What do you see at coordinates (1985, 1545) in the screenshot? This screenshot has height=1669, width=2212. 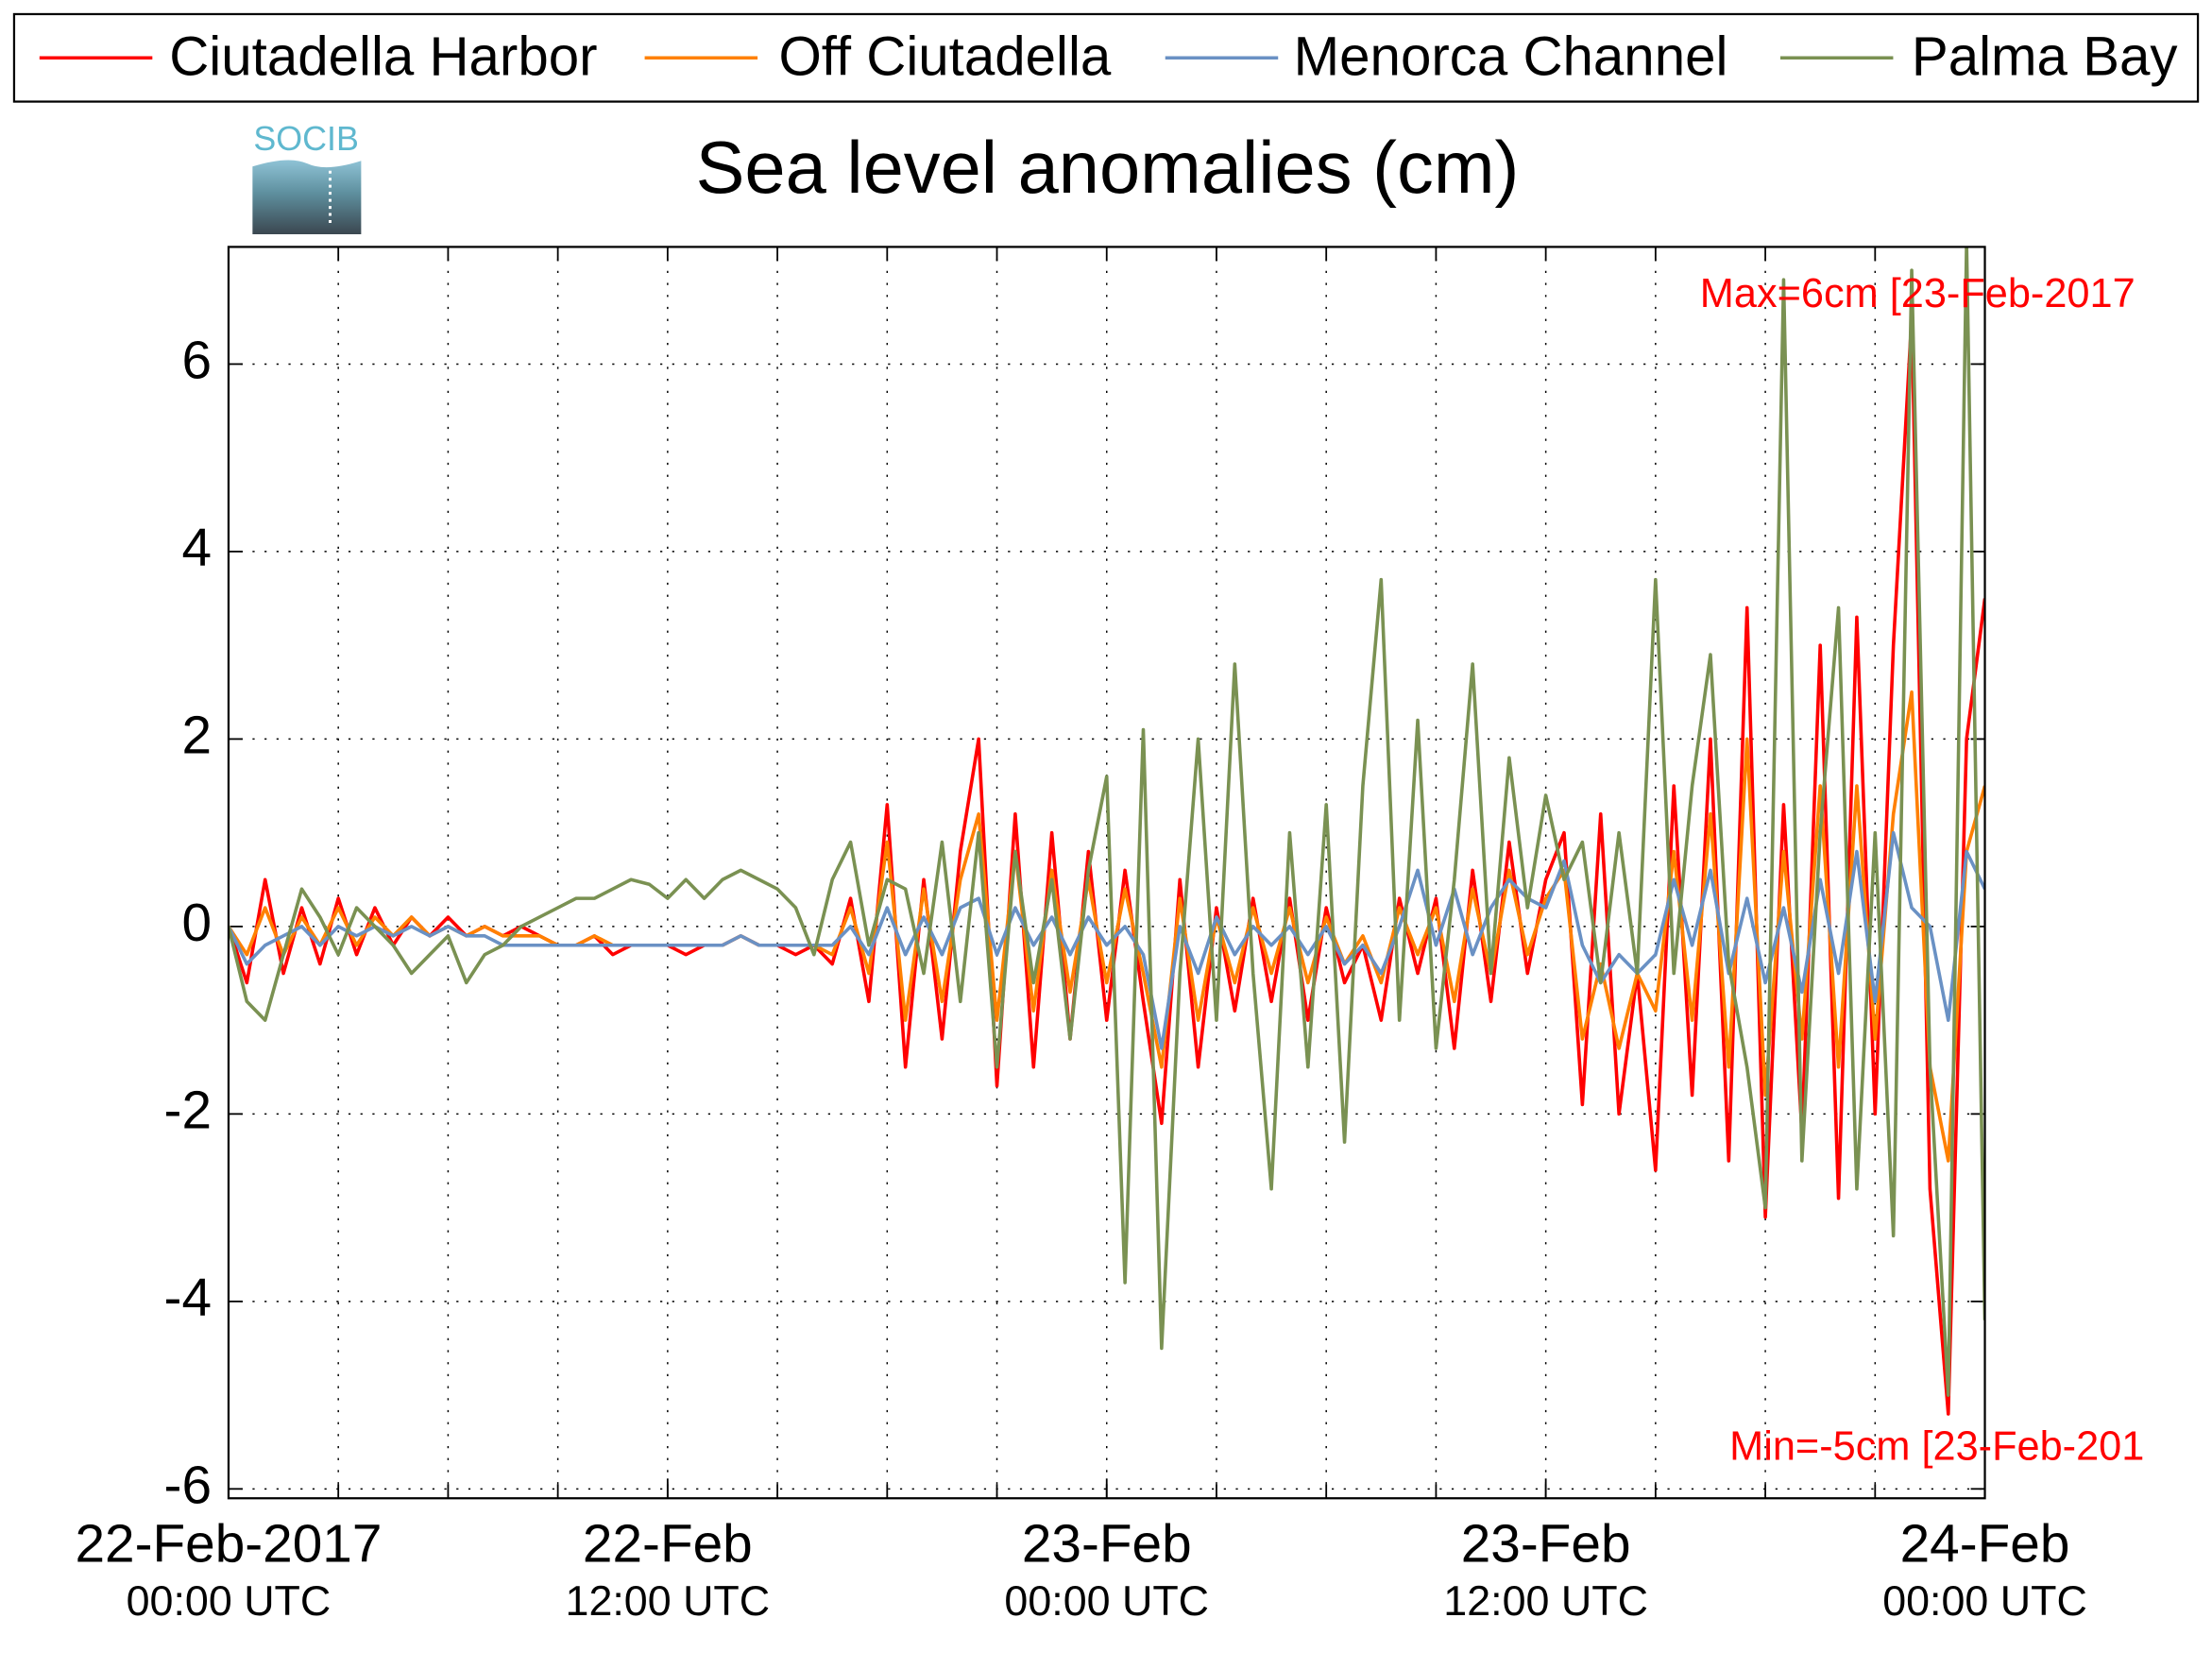 I see `x-tick-label: 24-Feb` at bounding box center [1985, 1545].